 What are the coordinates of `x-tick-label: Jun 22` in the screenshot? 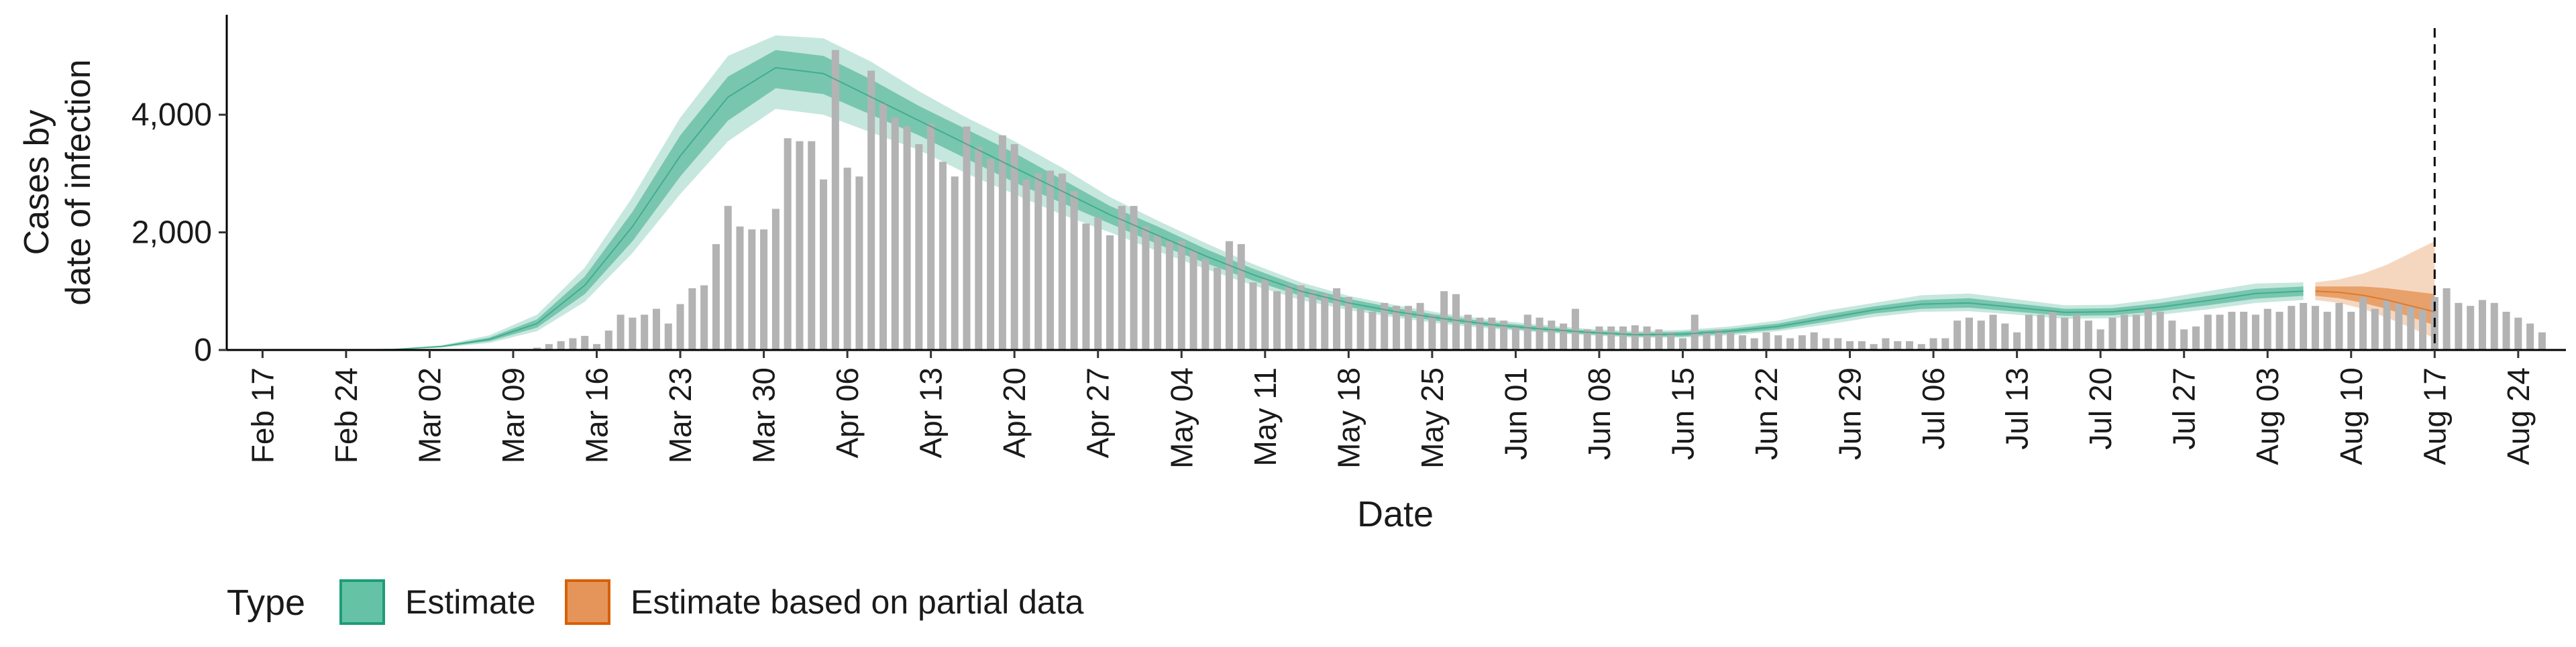 It's located at (1766, 414).